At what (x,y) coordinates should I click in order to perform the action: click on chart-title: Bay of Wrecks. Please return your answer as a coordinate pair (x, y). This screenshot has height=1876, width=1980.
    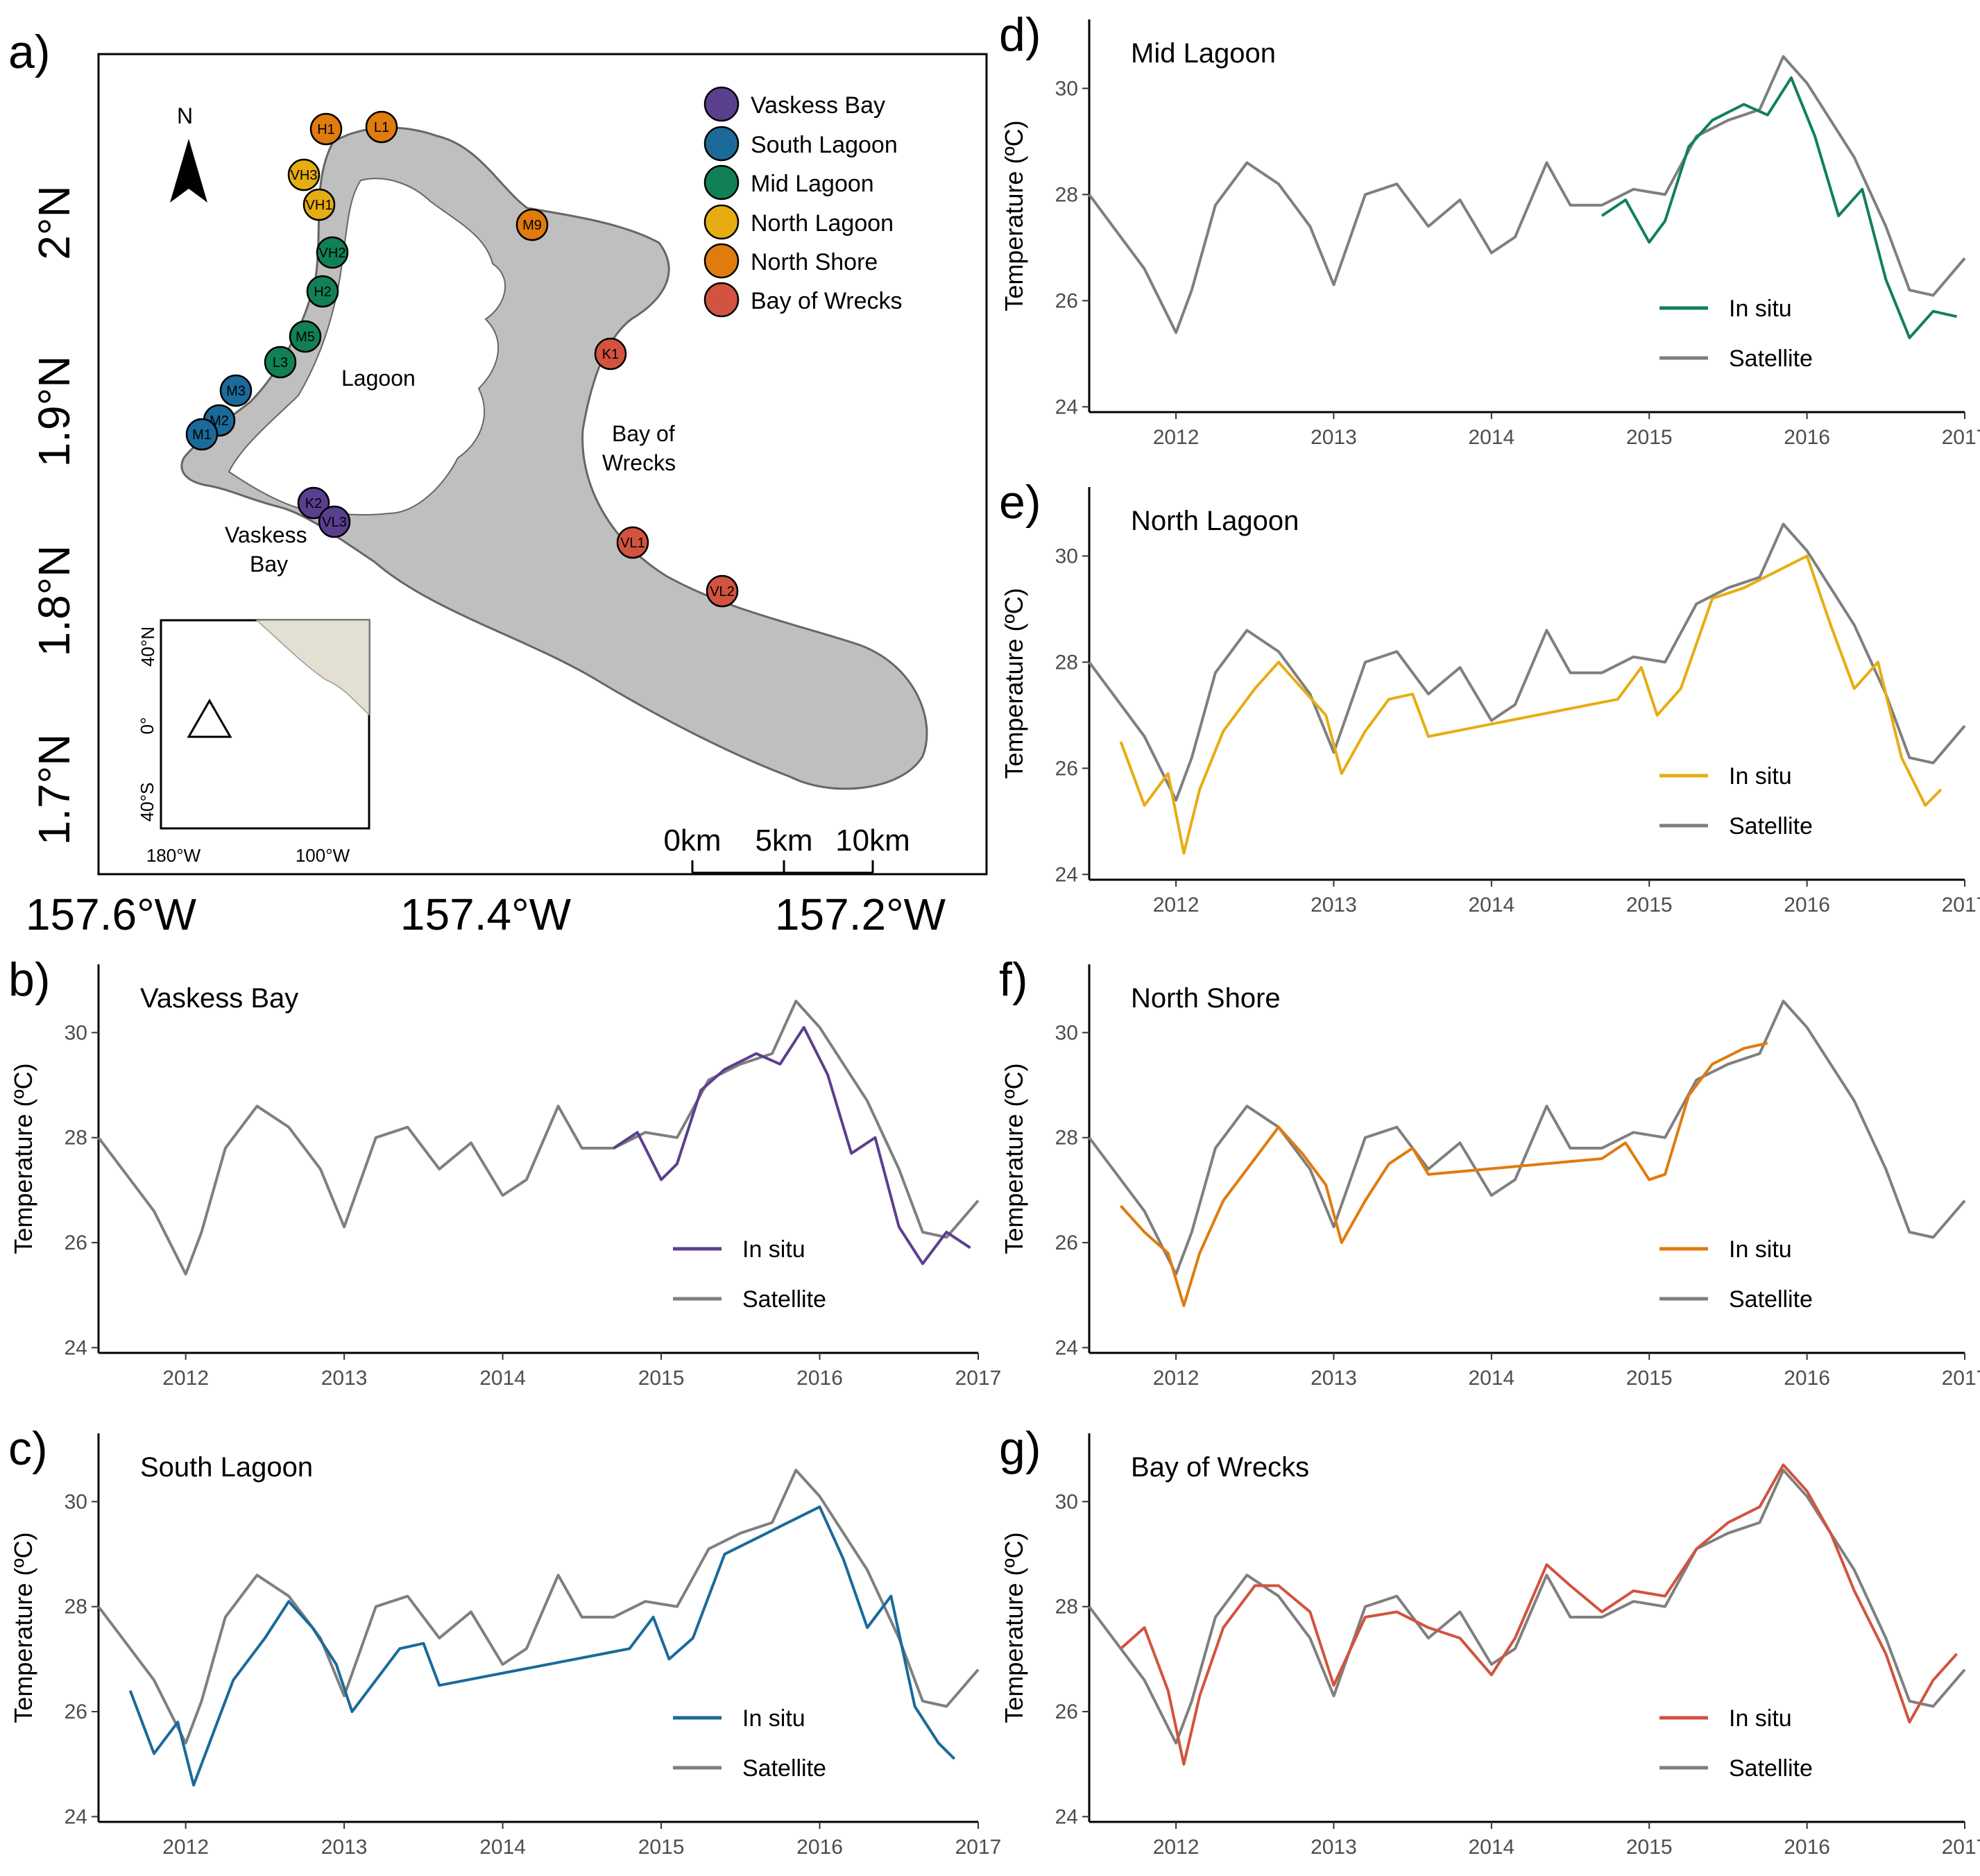
    Looking at the image, I should click on (1220, 1467).